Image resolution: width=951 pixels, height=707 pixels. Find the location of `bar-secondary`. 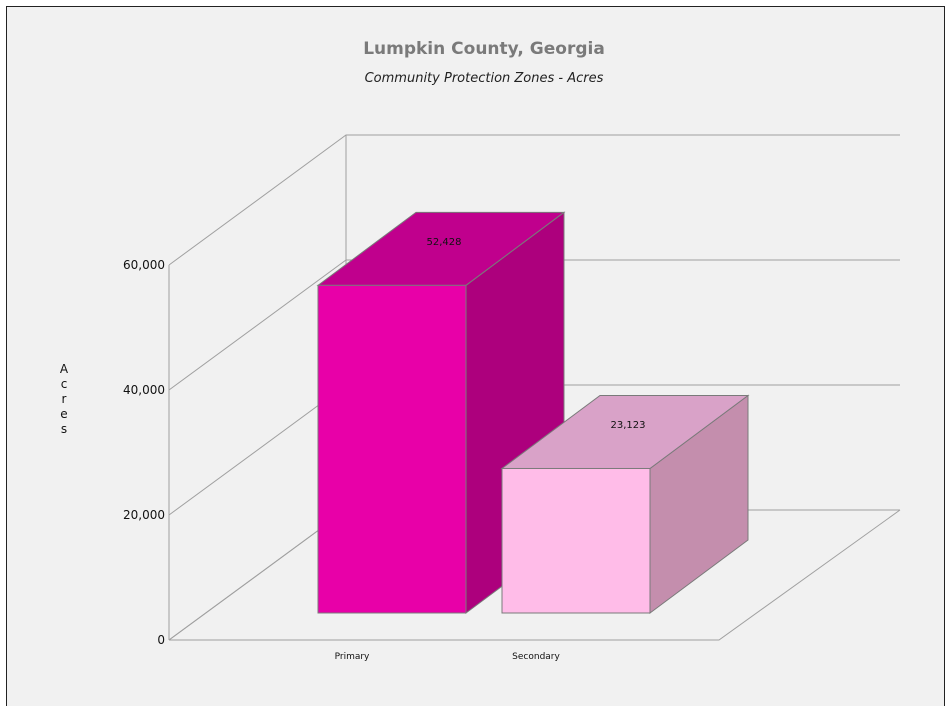

bar-secondary is located at coordinates (625, 504).